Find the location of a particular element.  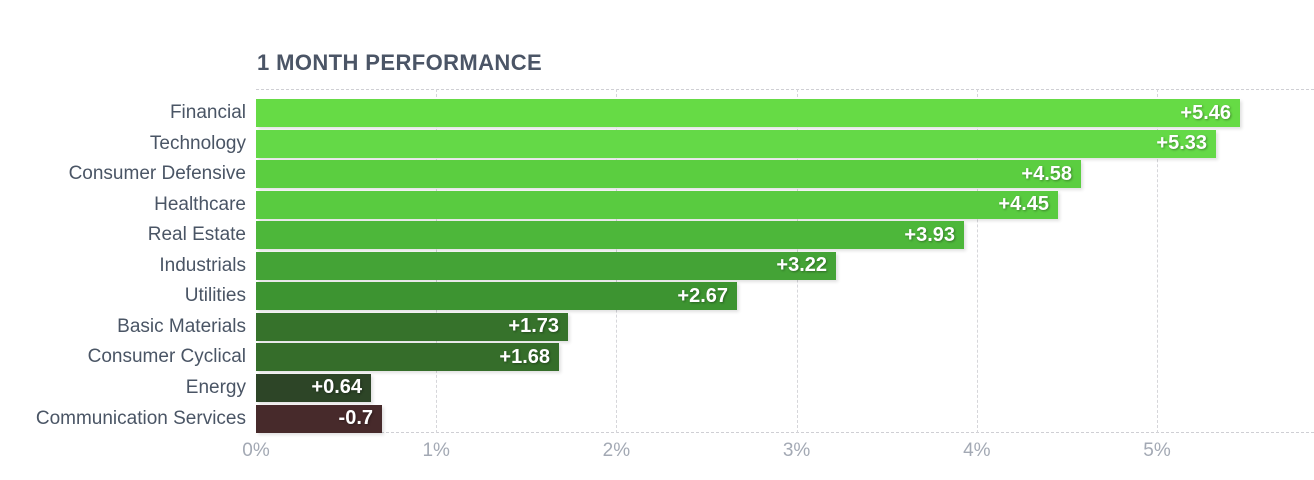

bar: +5.33 is located at coordinates (736, 143).